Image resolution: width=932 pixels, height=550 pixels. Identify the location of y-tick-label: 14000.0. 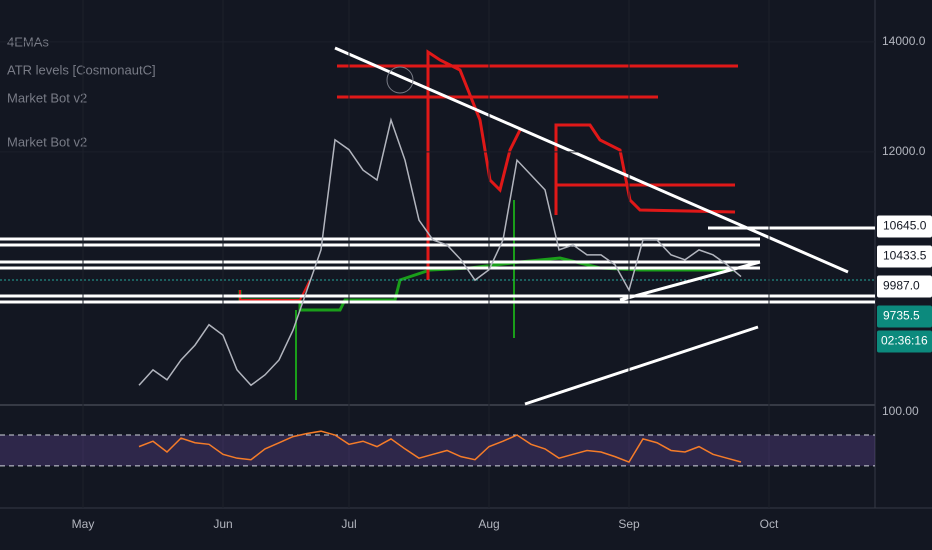
(904, 41).